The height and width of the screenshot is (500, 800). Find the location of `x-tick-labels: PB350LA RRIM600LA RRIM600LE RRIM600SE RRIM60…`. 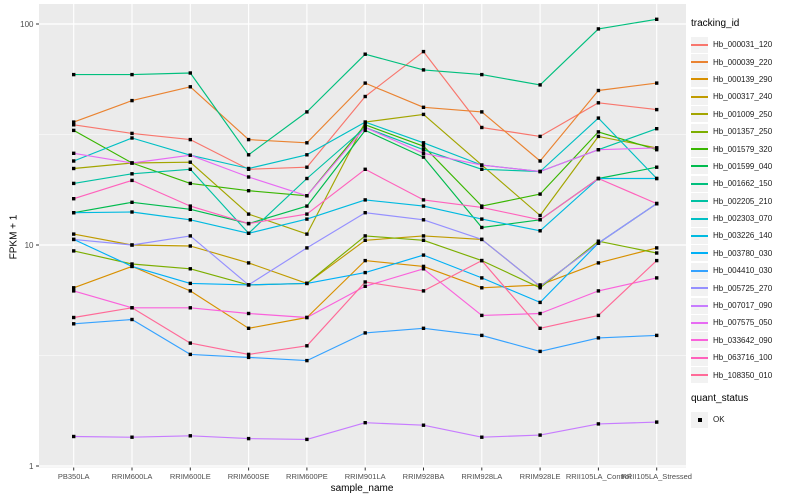

x-tick-labels: PB350LA RRIM600LA RRIM600LE RRIM600SE RRIM60… is located at coordinates (375, 476).